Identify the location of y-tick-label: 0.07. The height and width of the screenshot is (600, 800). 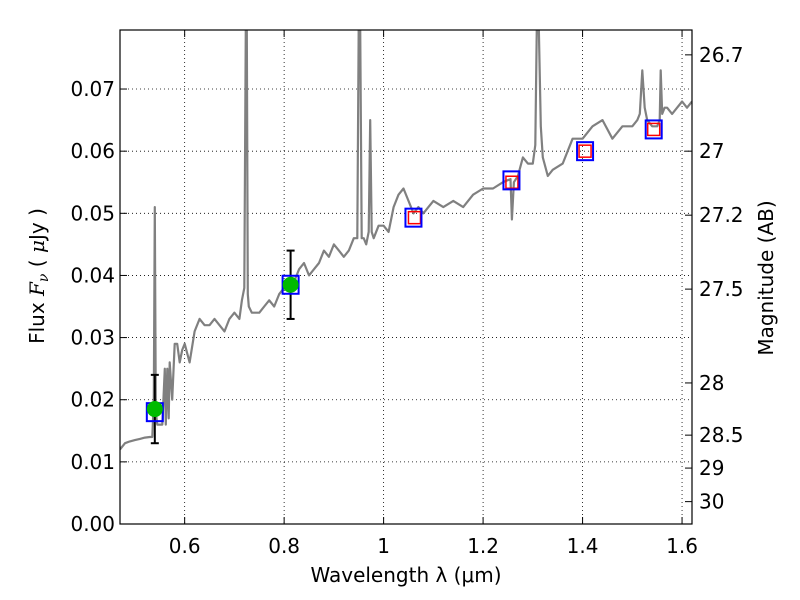
(92, 89).